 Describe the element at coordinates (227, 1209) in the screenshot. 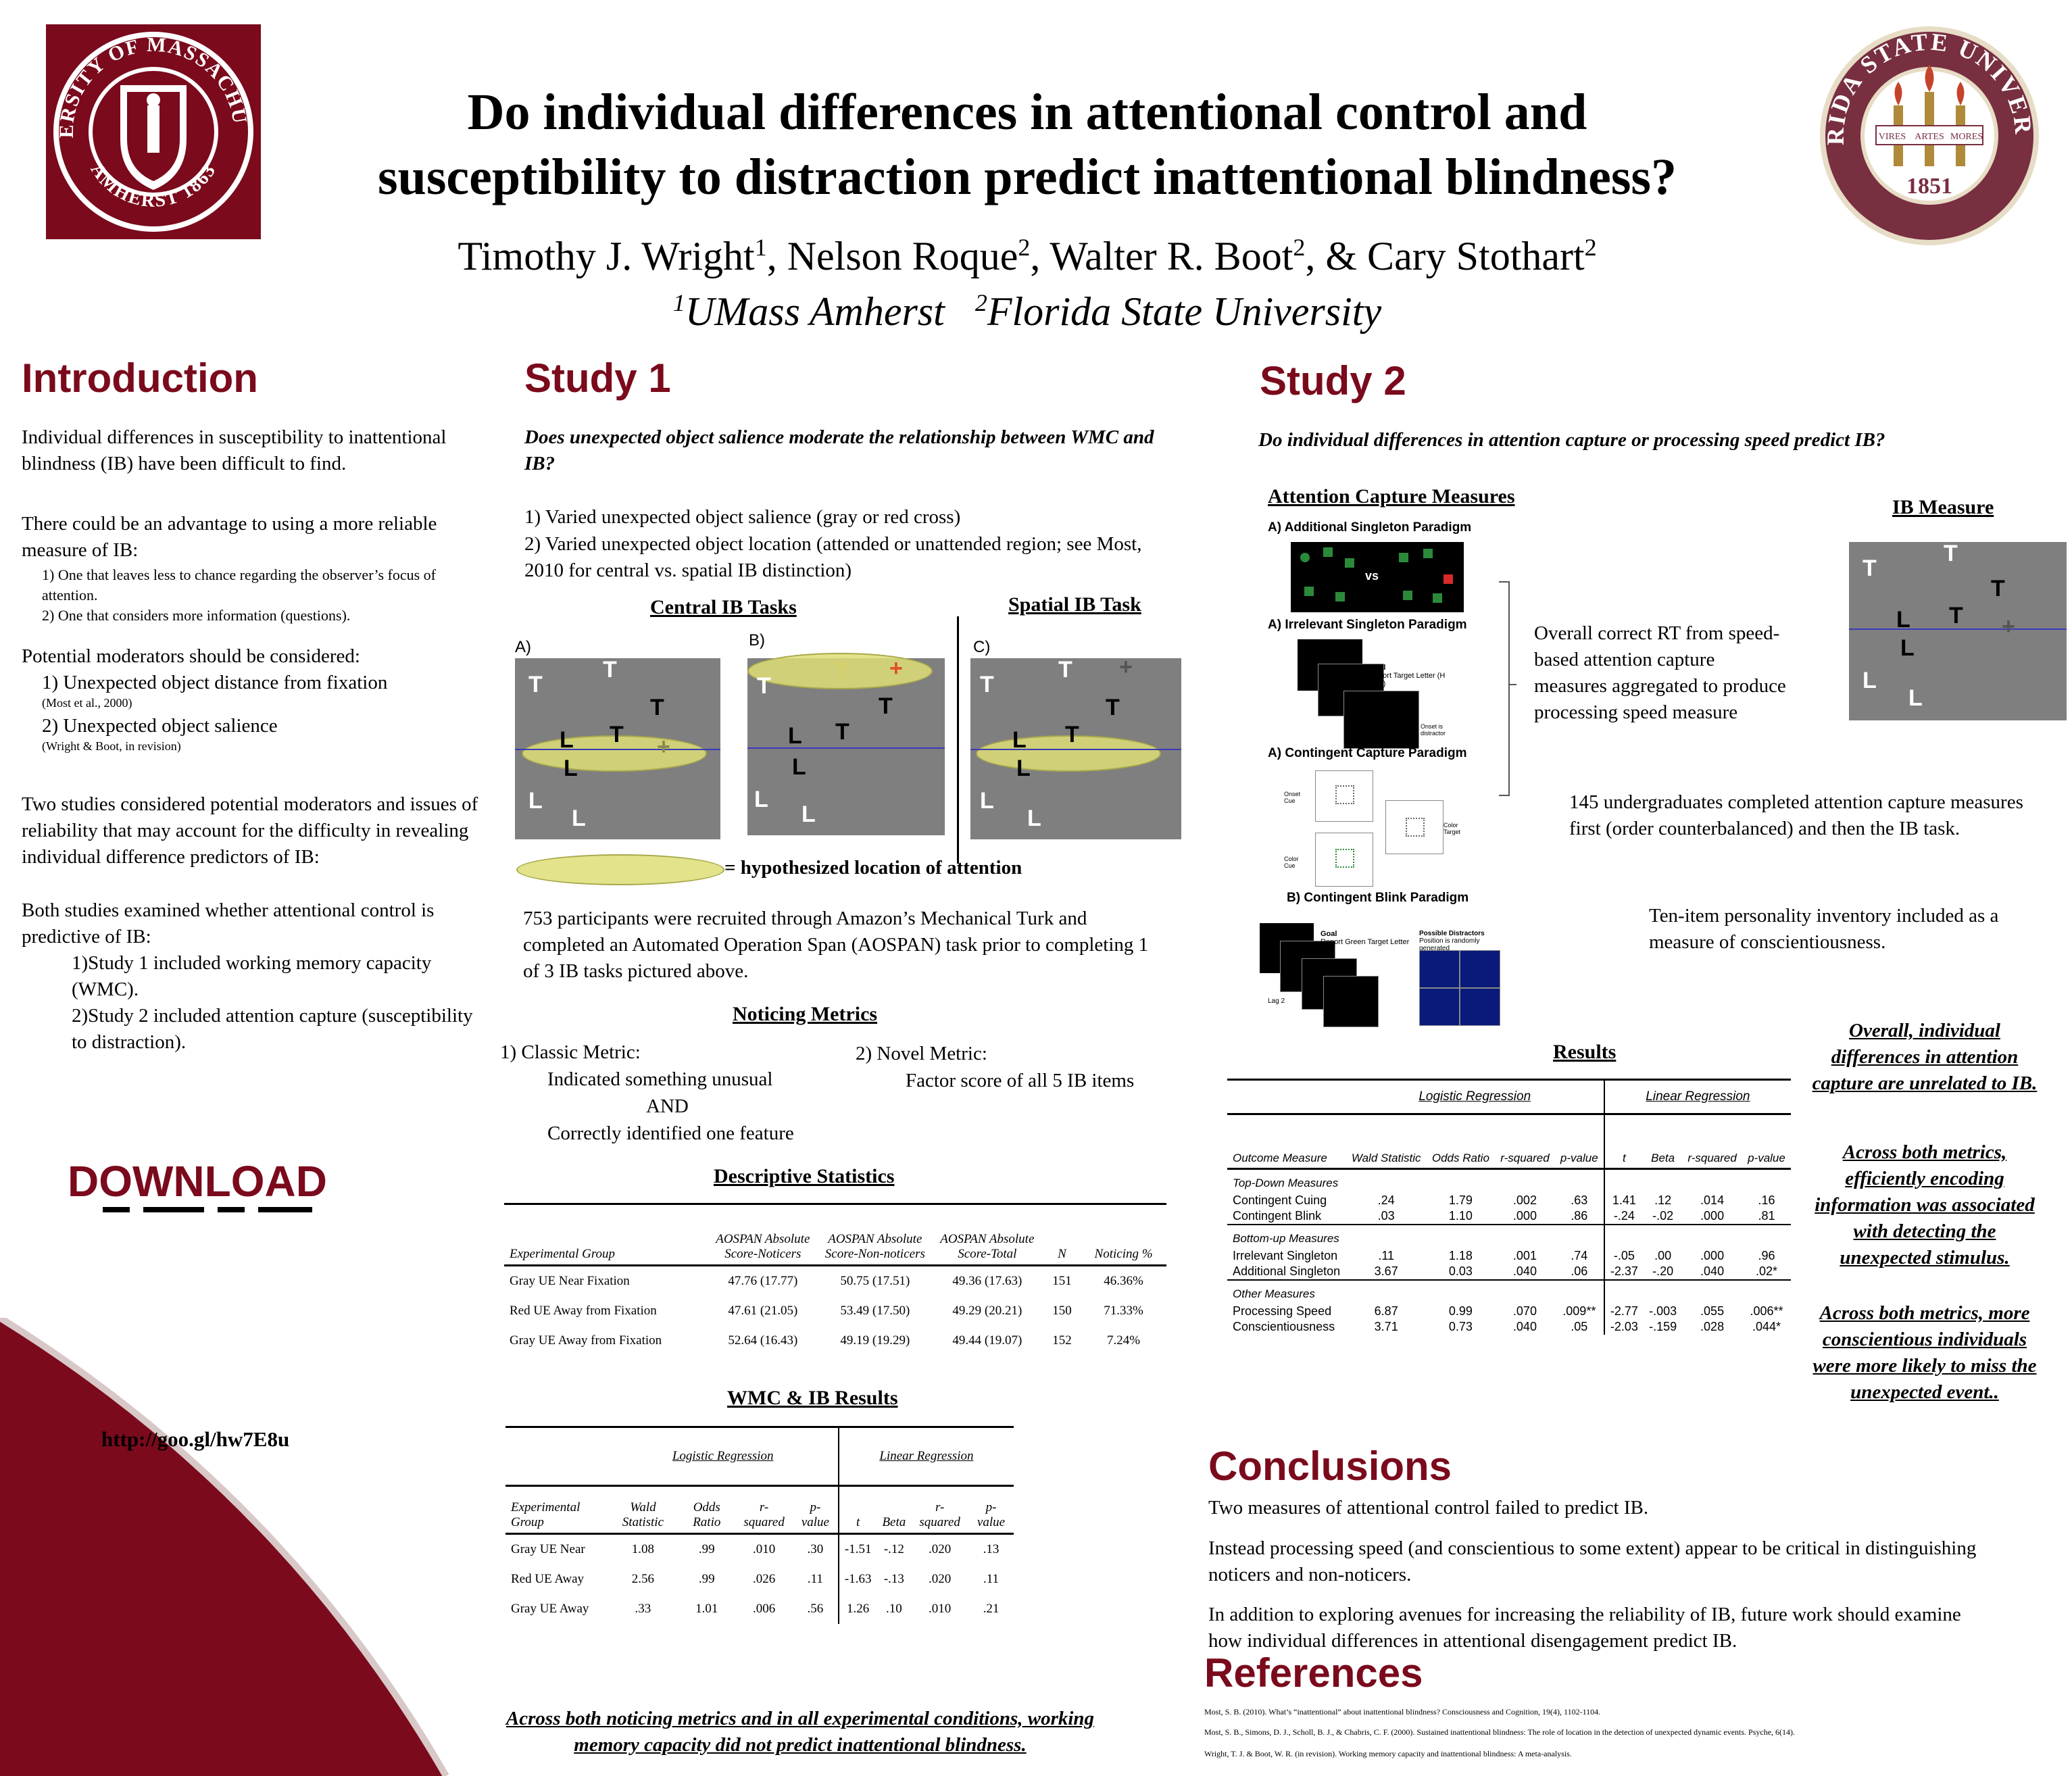

I see `qr-fragment-icon` at that location.